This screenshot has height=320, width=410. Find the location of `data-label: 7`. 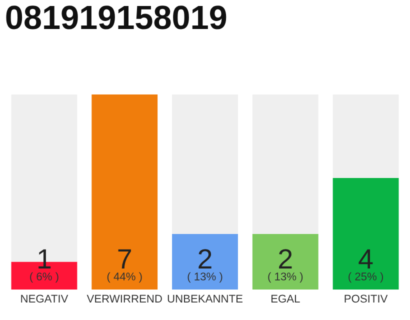

data-label: 7 is located at coordinates (124, 258).